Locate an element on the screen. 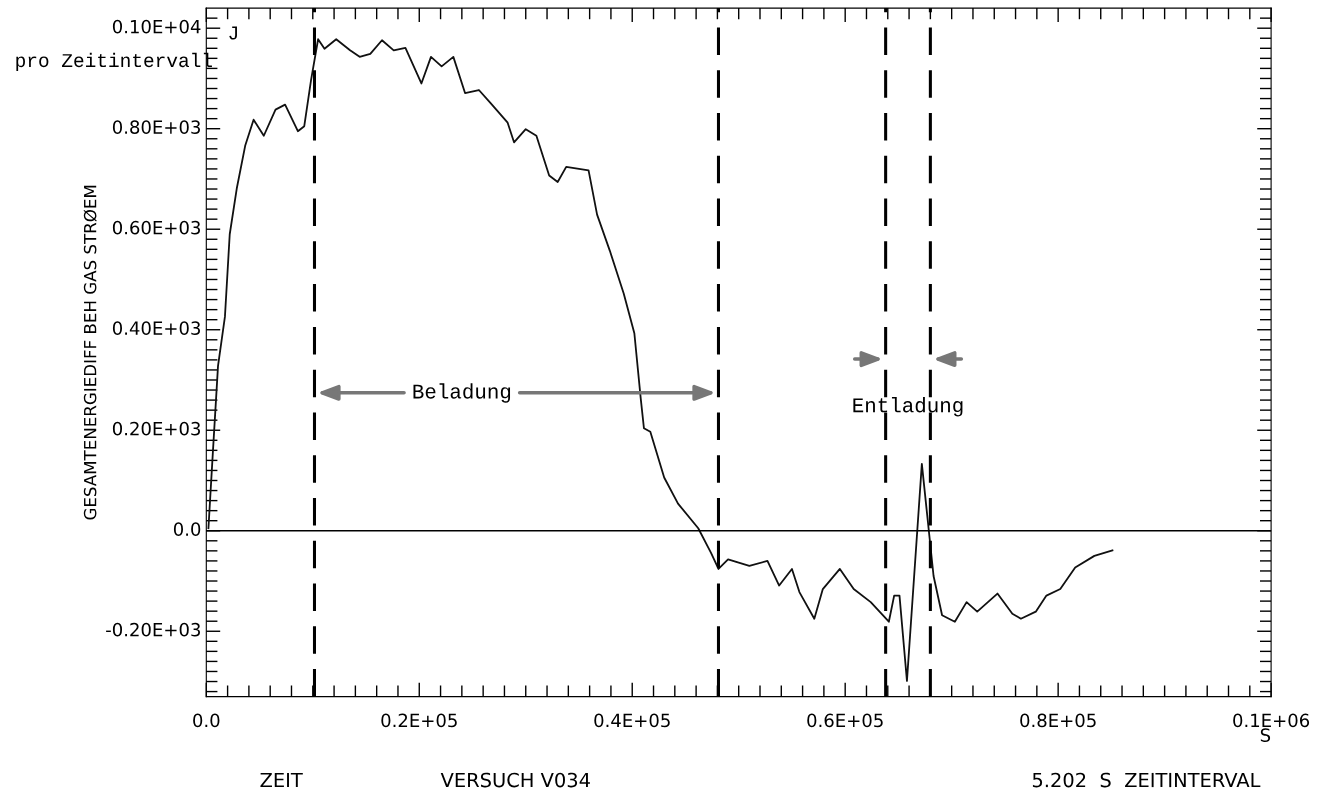  x-tick-label: 0.2E+05 is located at coordinates (419, 720).